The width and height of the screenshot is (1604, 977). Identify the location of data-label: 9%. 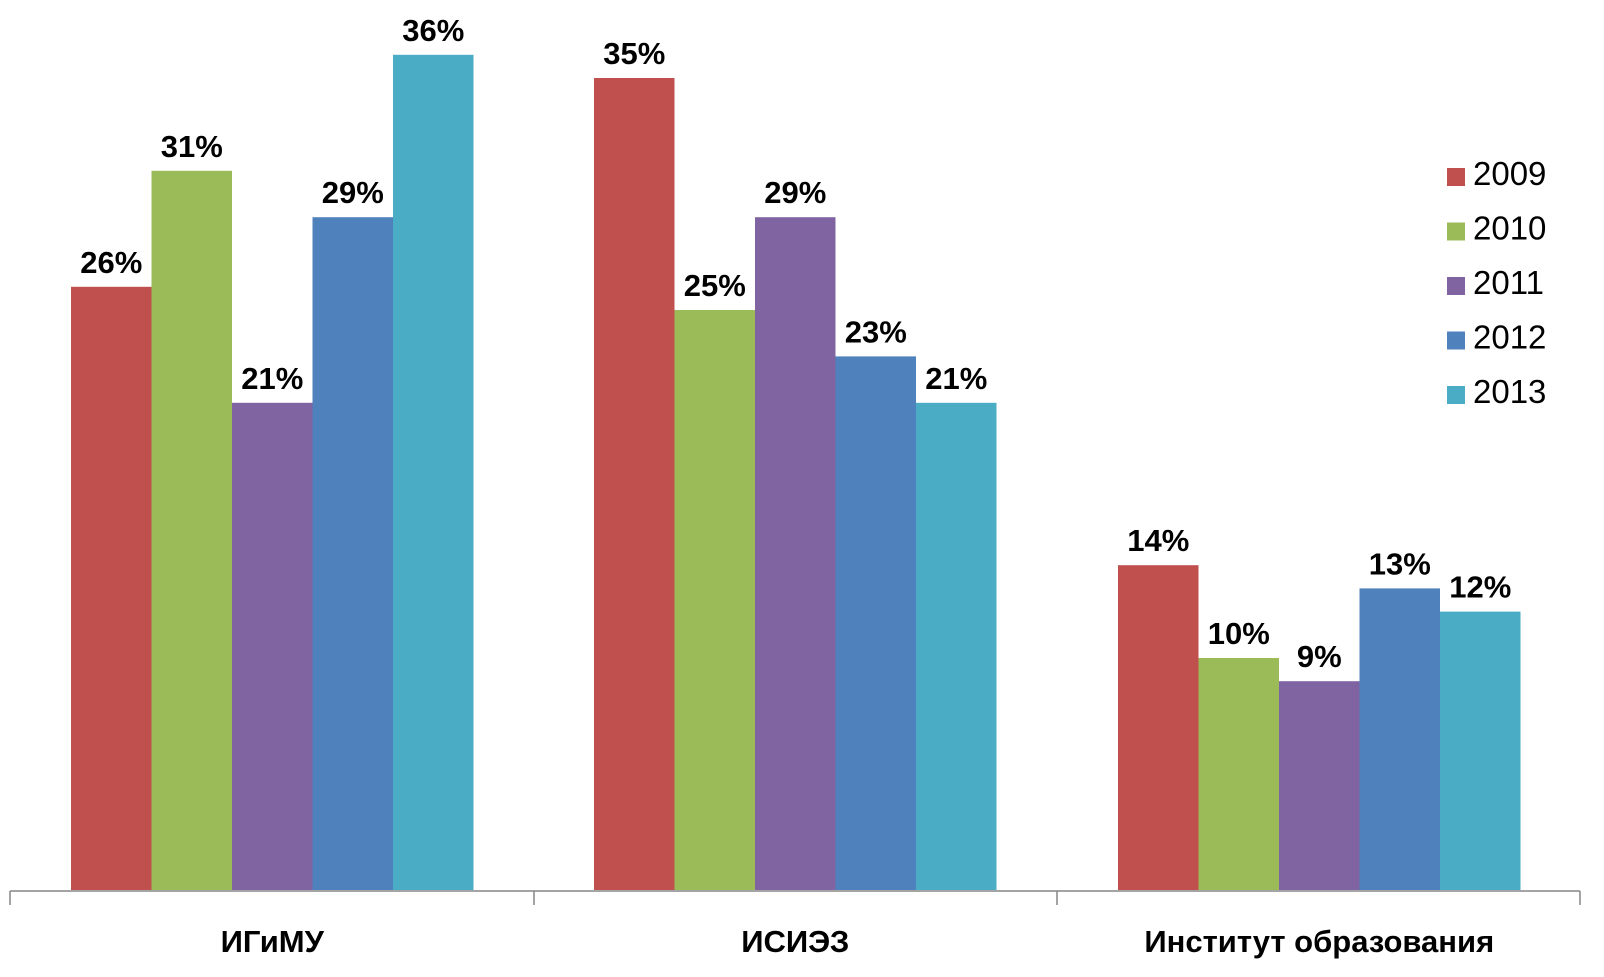
(1319, 656).